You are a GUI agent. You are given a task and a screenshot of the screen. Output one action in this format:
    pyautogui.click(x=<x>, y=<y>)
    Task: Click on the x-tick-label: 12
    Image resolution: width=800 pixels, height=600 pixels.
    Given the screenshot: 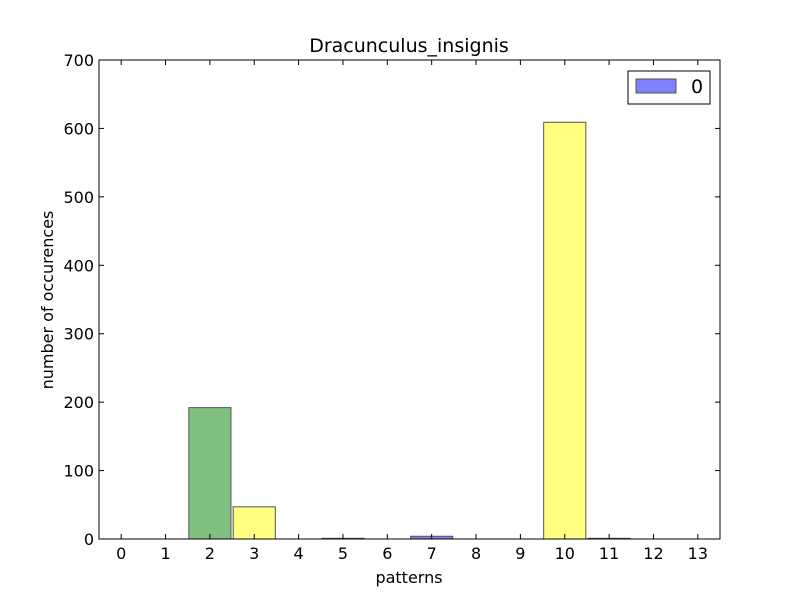 What is the action you would take?
    pyautogui.click(x=653, y=553)
    